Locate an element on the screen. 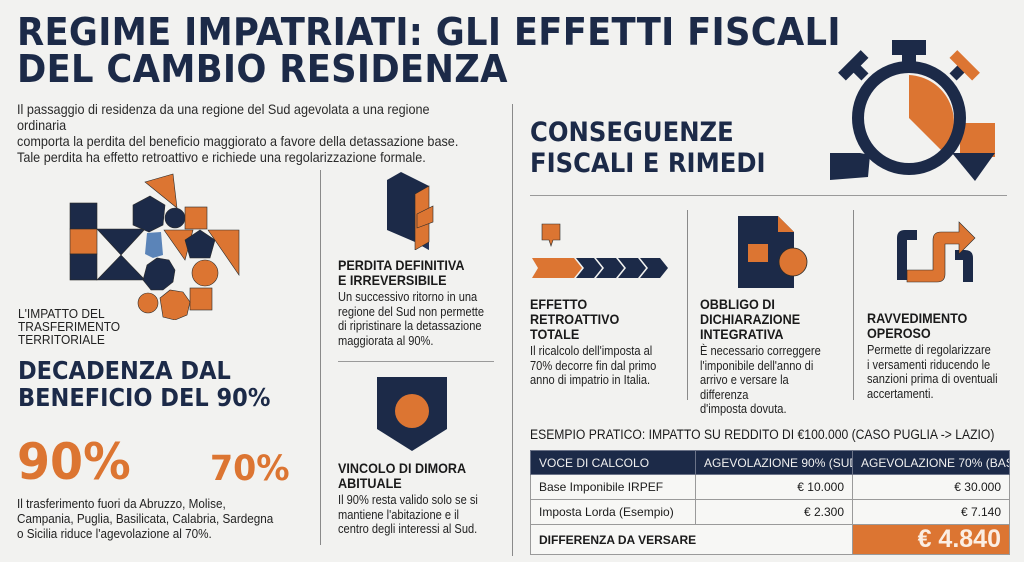 Image resolution: width=1024 pixels, height=562 pixels. page-title-line2: DEL CAMBIO RESIDENZA is located at coordinates (262, 69).